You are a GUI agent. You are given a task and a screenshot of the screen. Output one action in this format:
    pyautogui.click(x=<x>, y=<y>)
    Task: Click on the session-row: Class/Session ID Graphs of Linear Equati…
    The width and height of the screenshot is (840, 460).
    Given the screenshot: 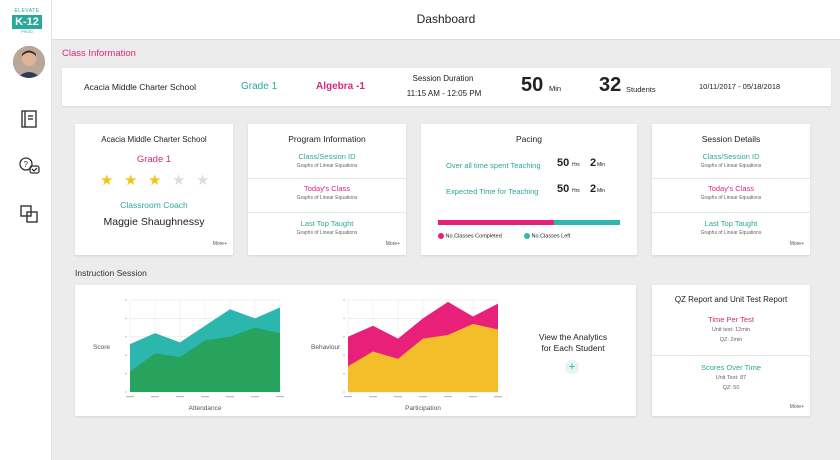 What is the action you would take?
    pyautogui.click(x=731, y=160)
    